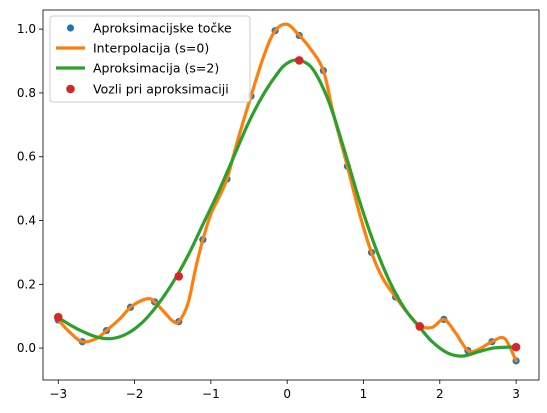 Image resolution: width=547 pixels, height=413 pixels. I want to click on y-tick-label: 0.2, so click(26, 284).